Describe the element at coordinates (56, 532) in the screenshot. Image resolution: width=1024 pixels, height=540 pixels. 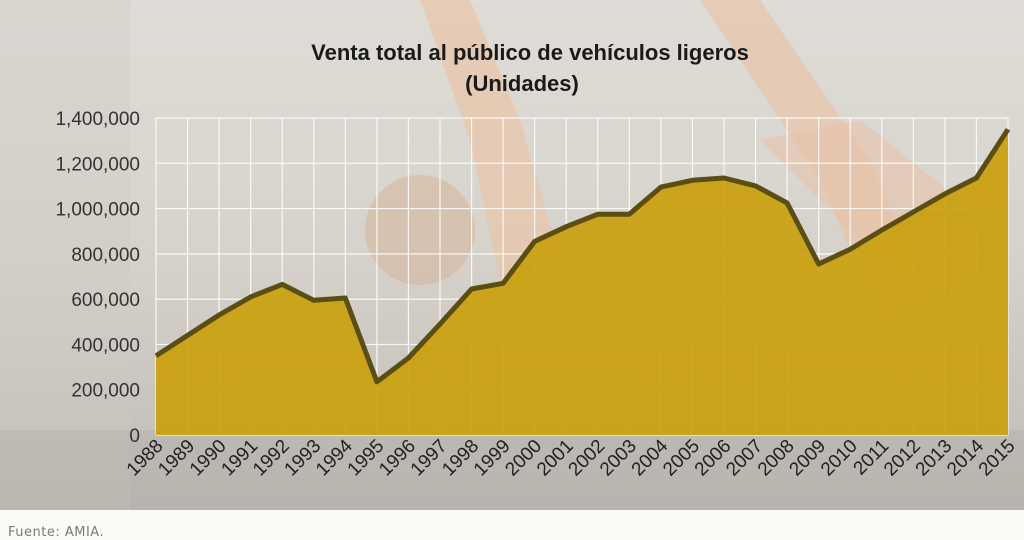
I see `source-note: Fuente: AMIA.` at that location.